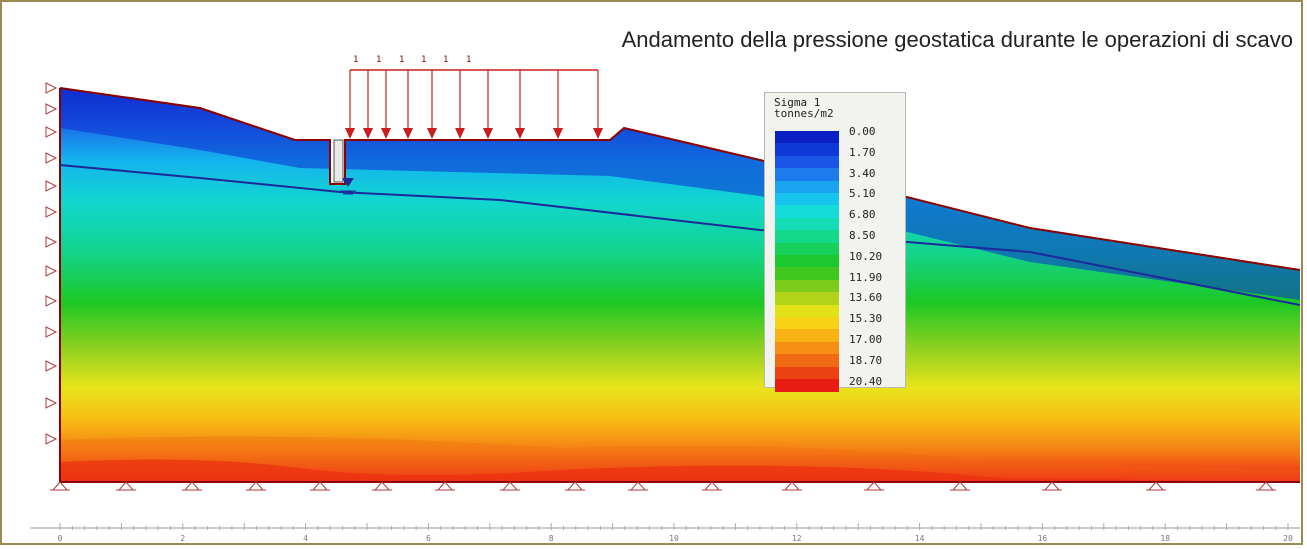  I want to click on axis-tick-label: 8, so click(551, 538).